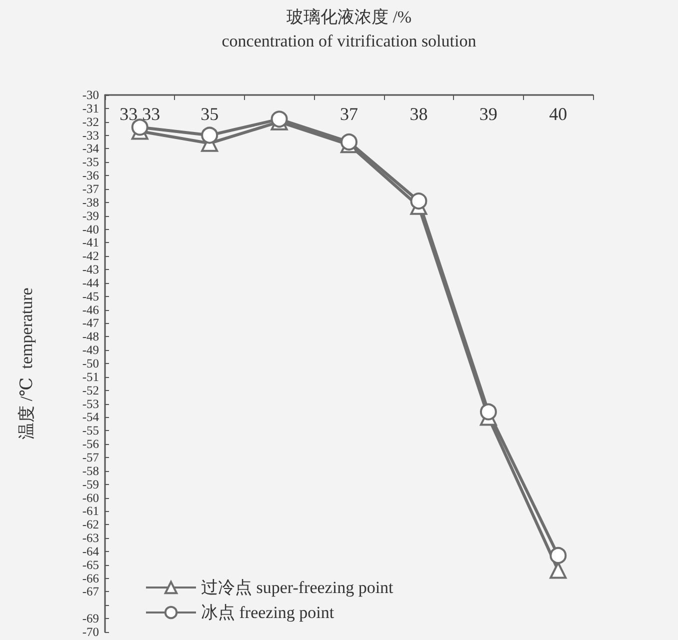 The width and height of the screenshot is (678, 640). Describe the element at coordinates (91, 417) in the screenshot. I see `y-tick-label: -54` at that location.